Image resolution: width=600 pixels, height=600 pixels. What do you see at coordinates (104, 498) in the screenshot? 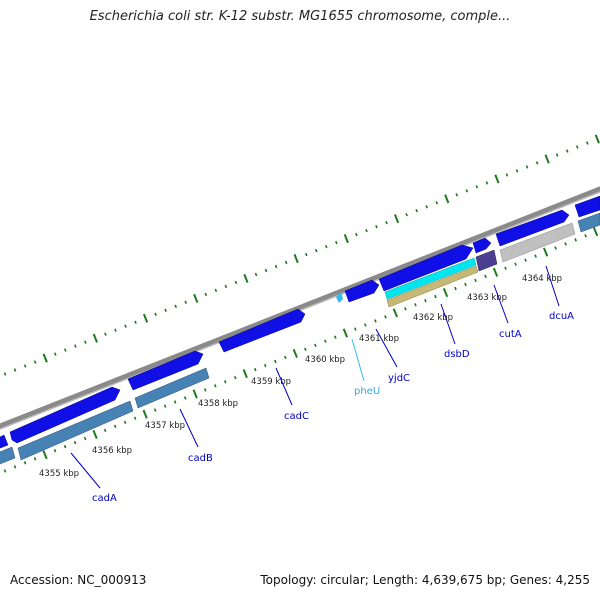
I see `gene-label-cadA: cadA` at bounding box center [104, 498].